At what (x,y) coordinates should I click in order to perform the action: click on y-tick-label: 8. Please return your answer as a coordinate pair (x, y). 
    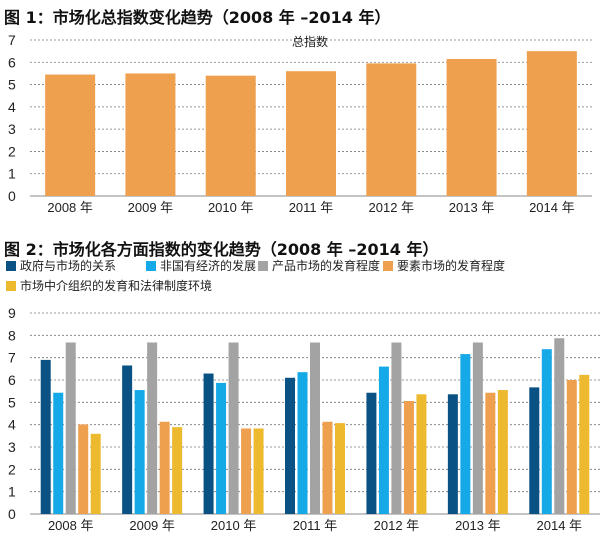
    Looking at the image, I should click on (12, 335).